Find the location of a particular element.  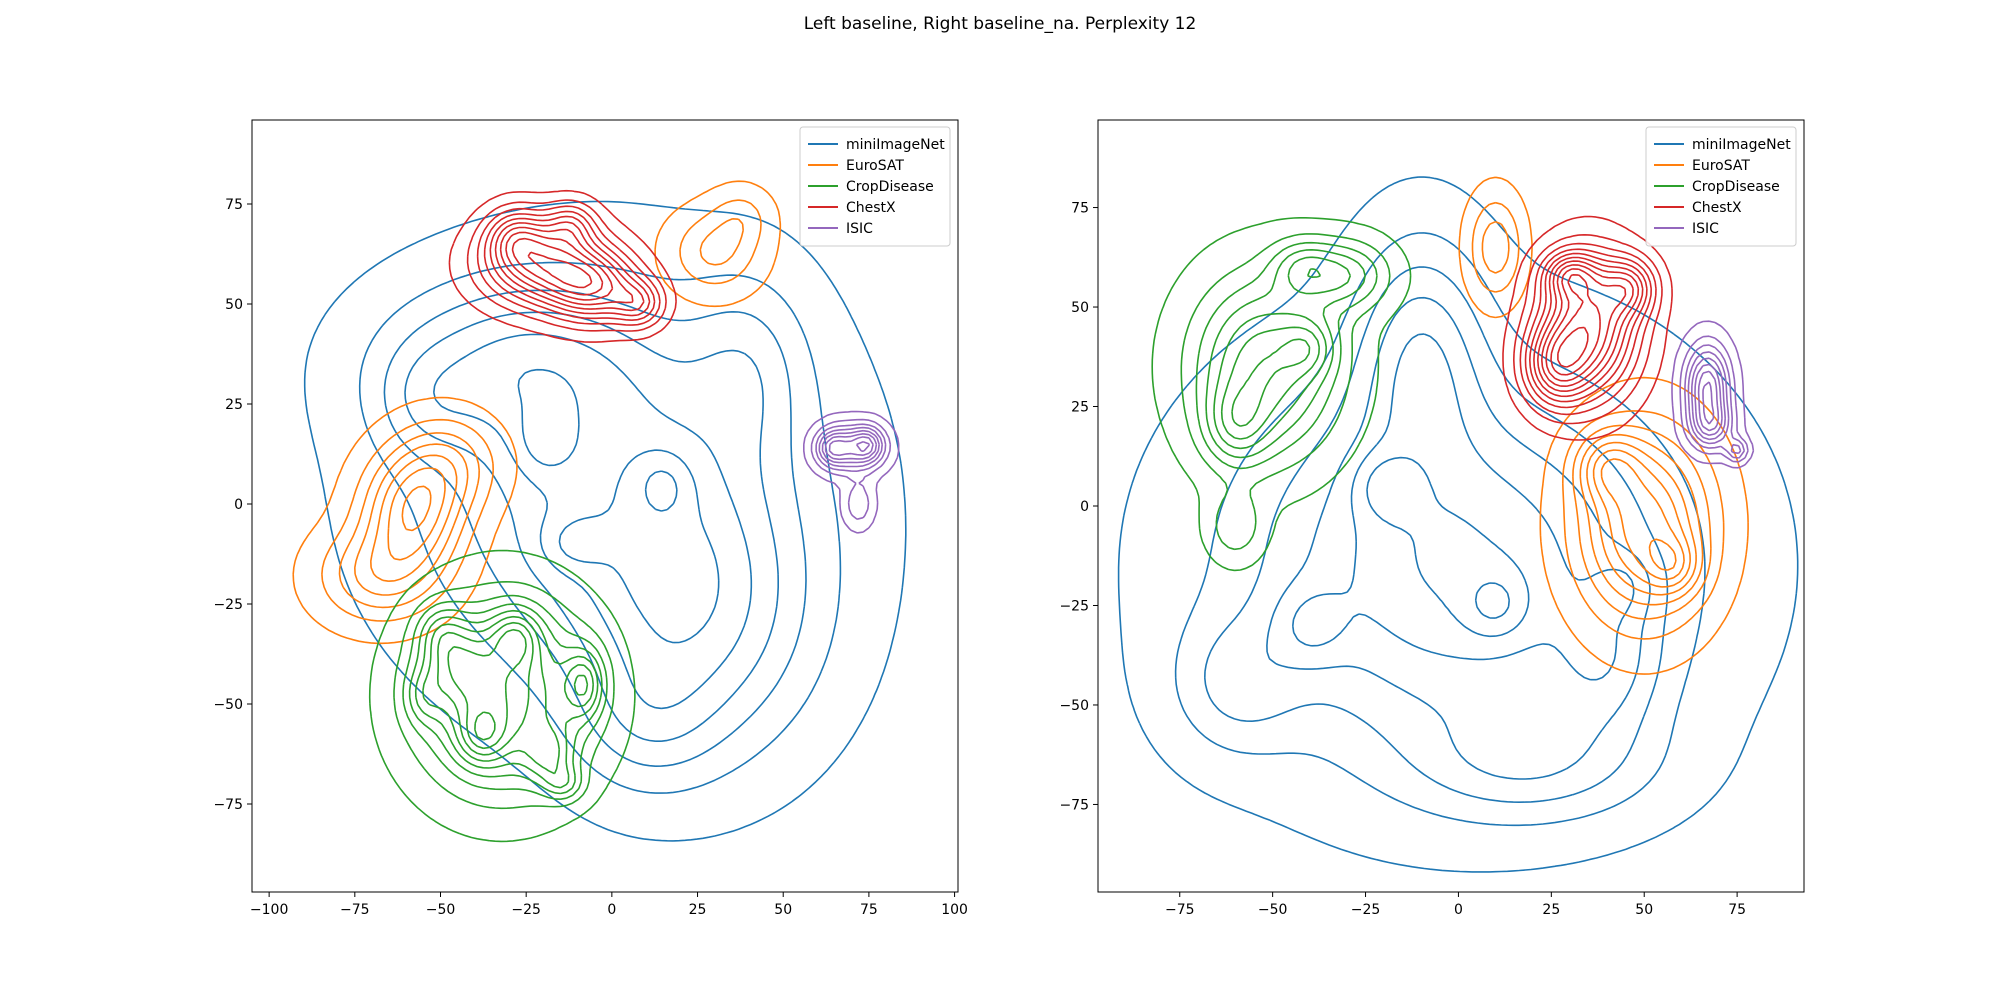

legend-label: ISIC is located at coordinates (859, 229).